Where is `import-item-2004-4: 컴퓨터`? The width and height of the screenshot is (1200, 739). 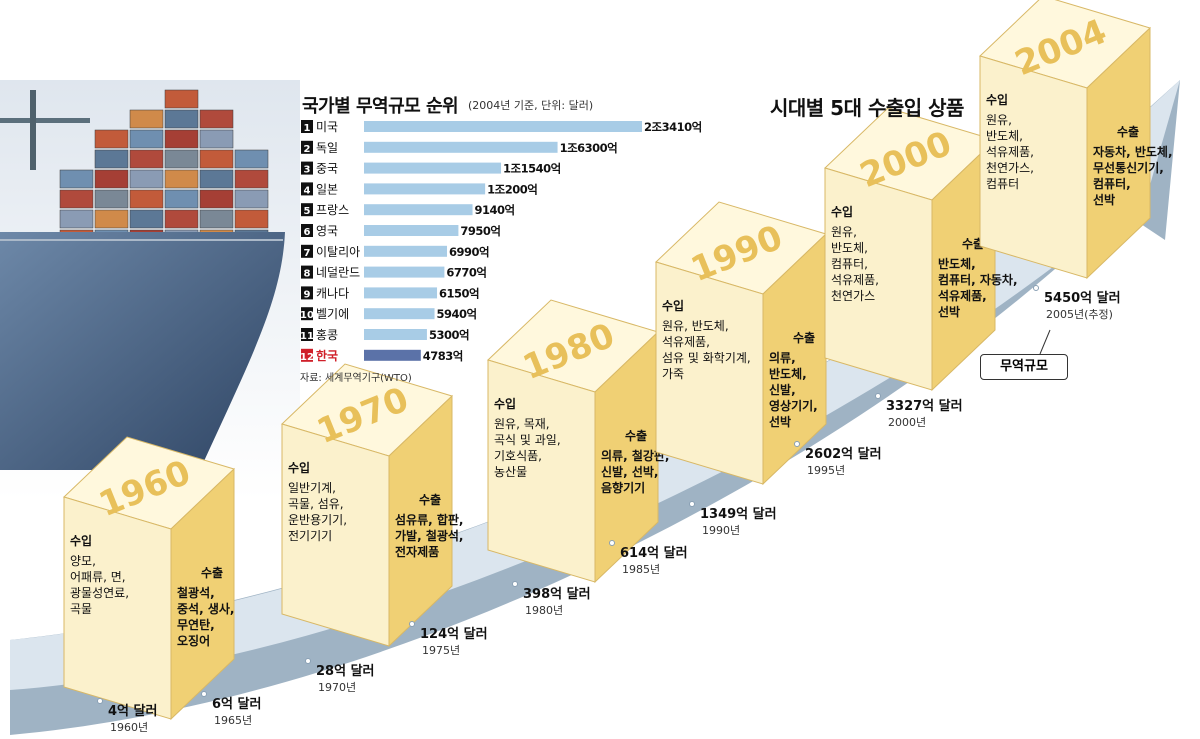 import-item-2004-4: 컴퓨터 is located at coordinates (1002, 184).